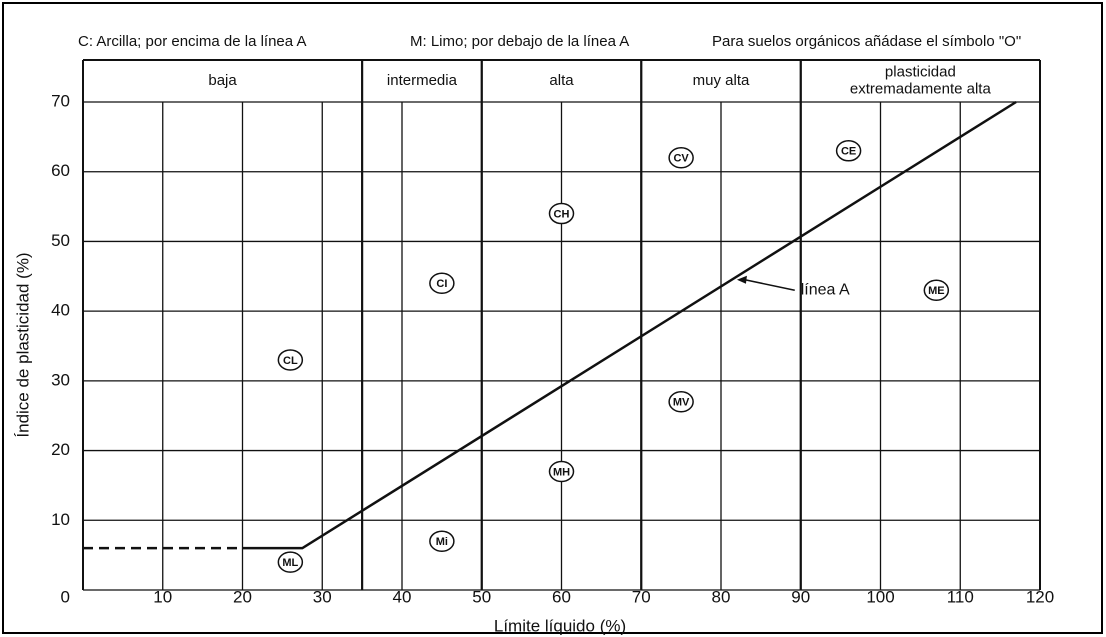 The height and width of the screenshot is (637, 1106). I want to click on zone-label: plasticidad, so click(920, 71).